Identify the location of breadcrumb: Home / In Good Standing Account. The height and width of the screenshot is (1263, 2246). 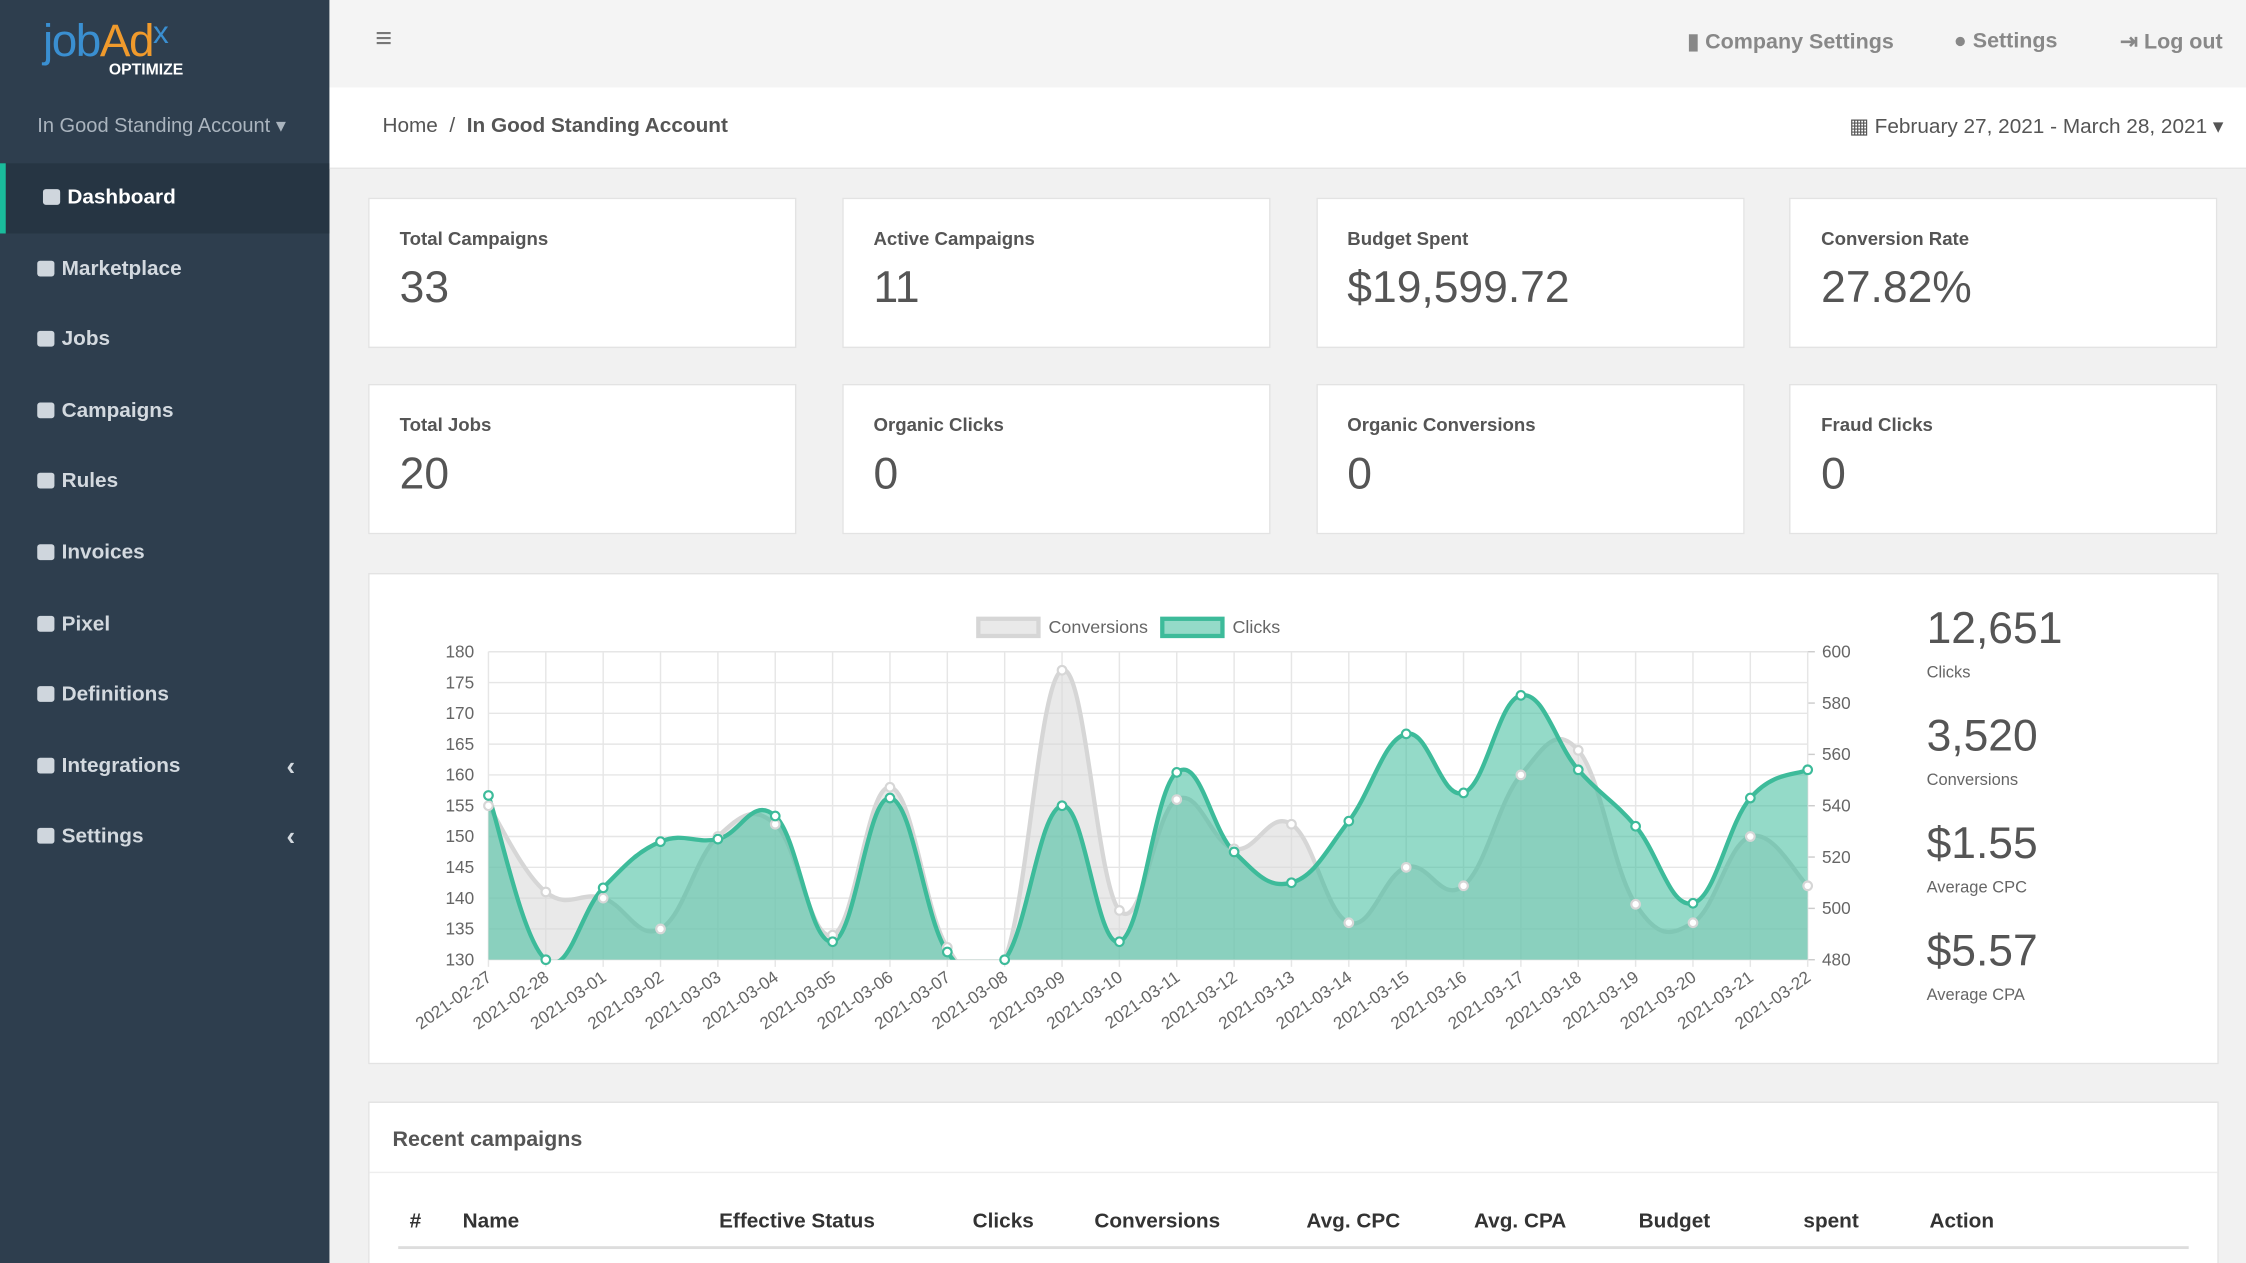
(555, 126).